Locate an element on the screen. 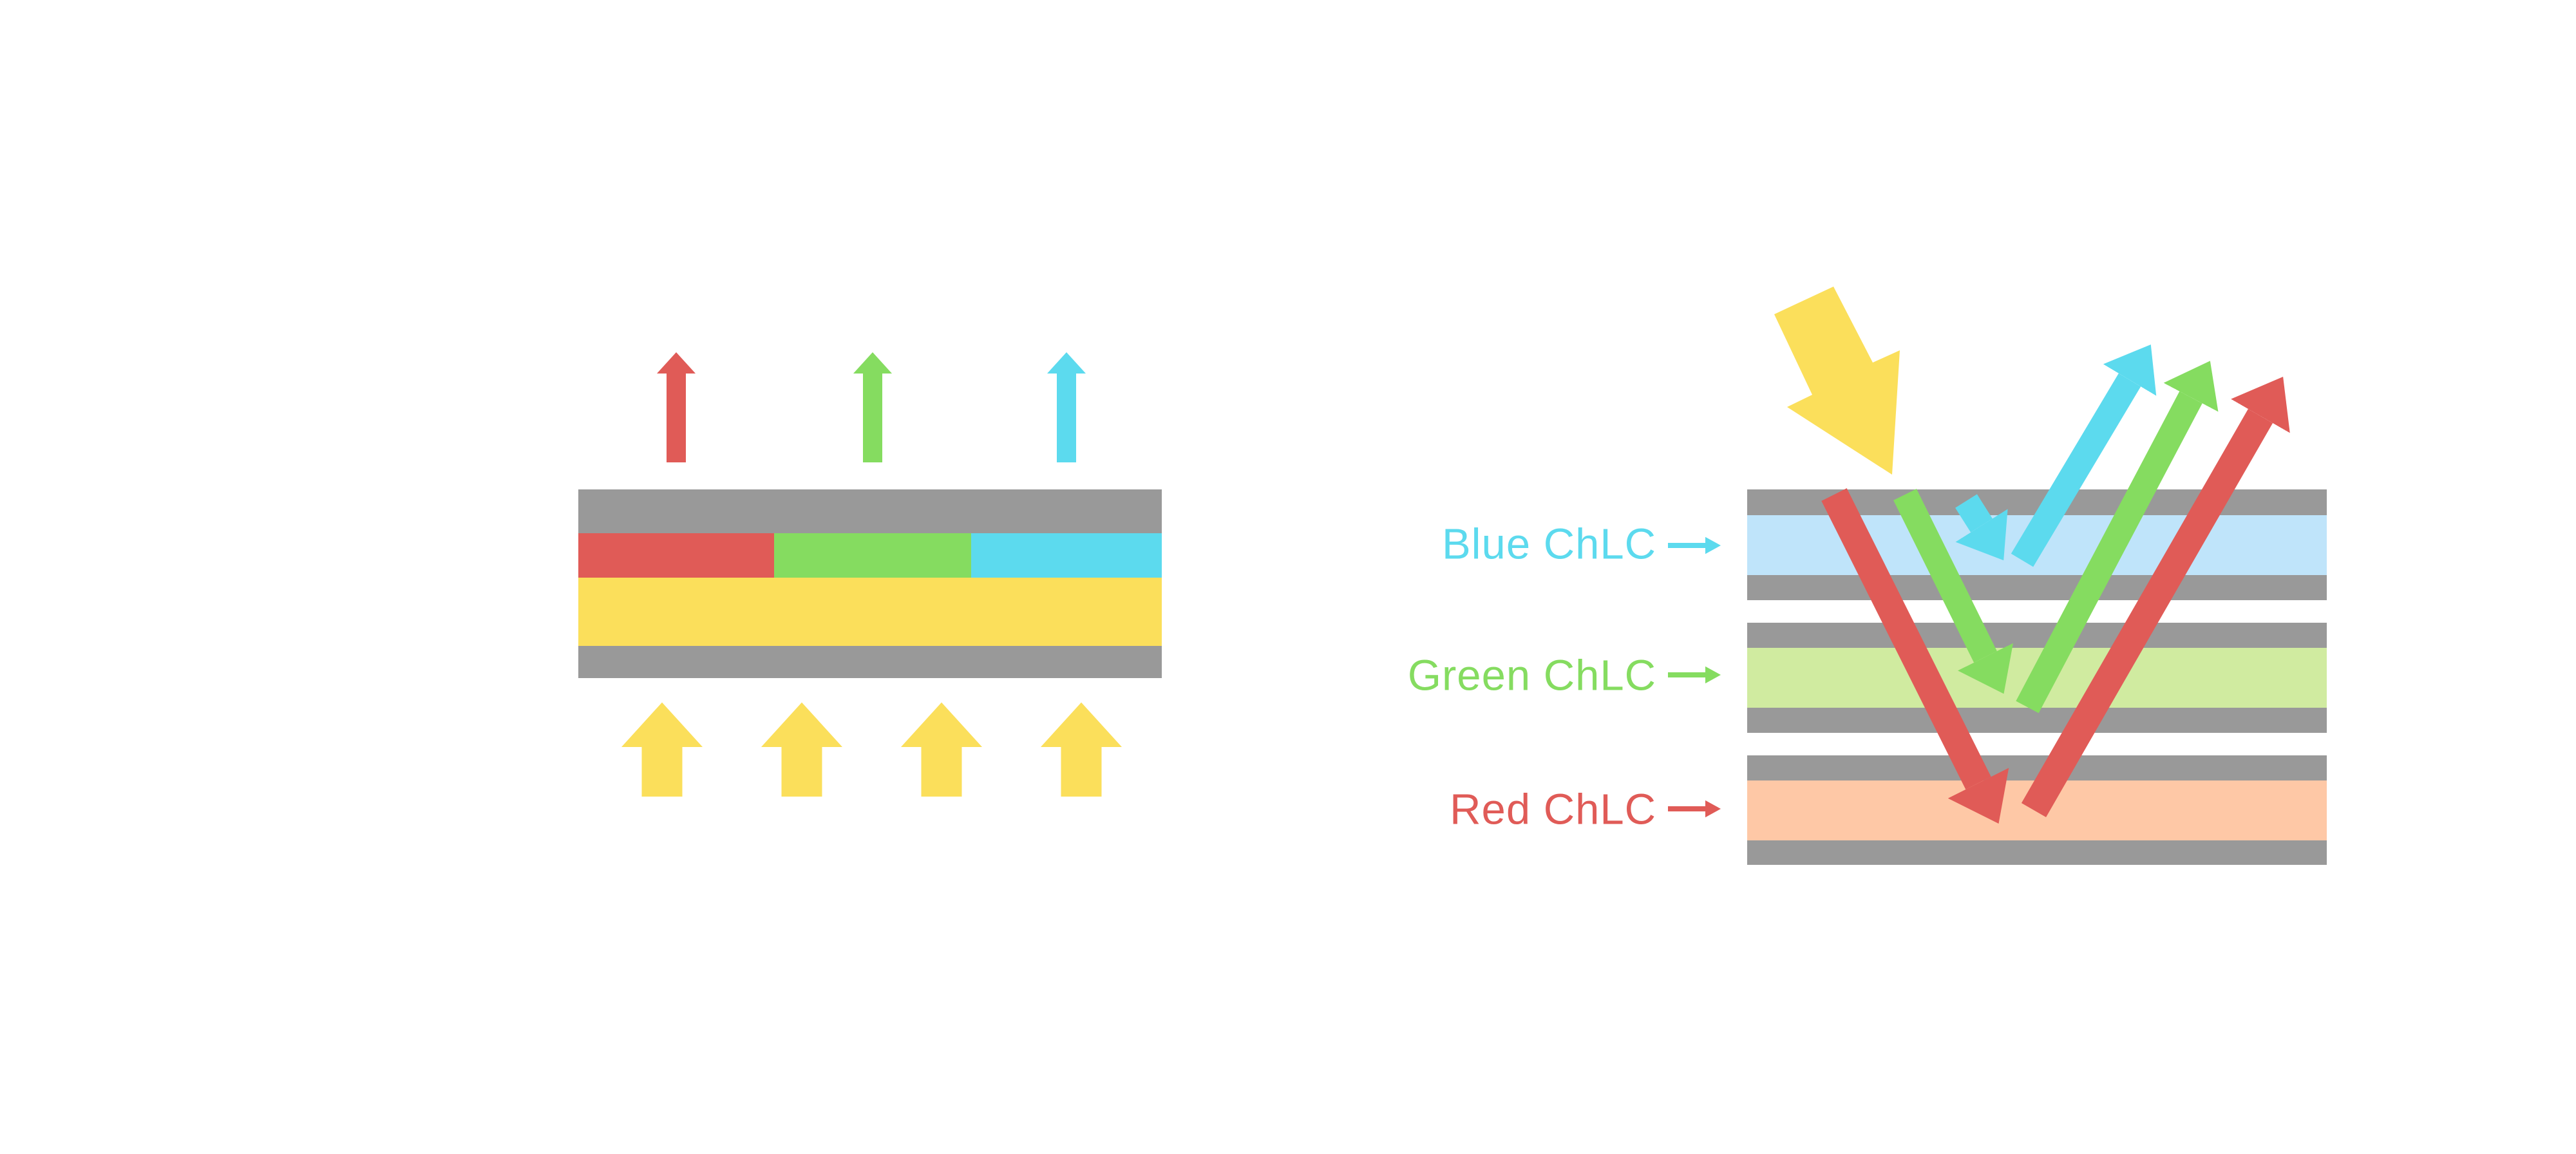  green-ray-reflected-icon is located at coordinates (2117, 537).